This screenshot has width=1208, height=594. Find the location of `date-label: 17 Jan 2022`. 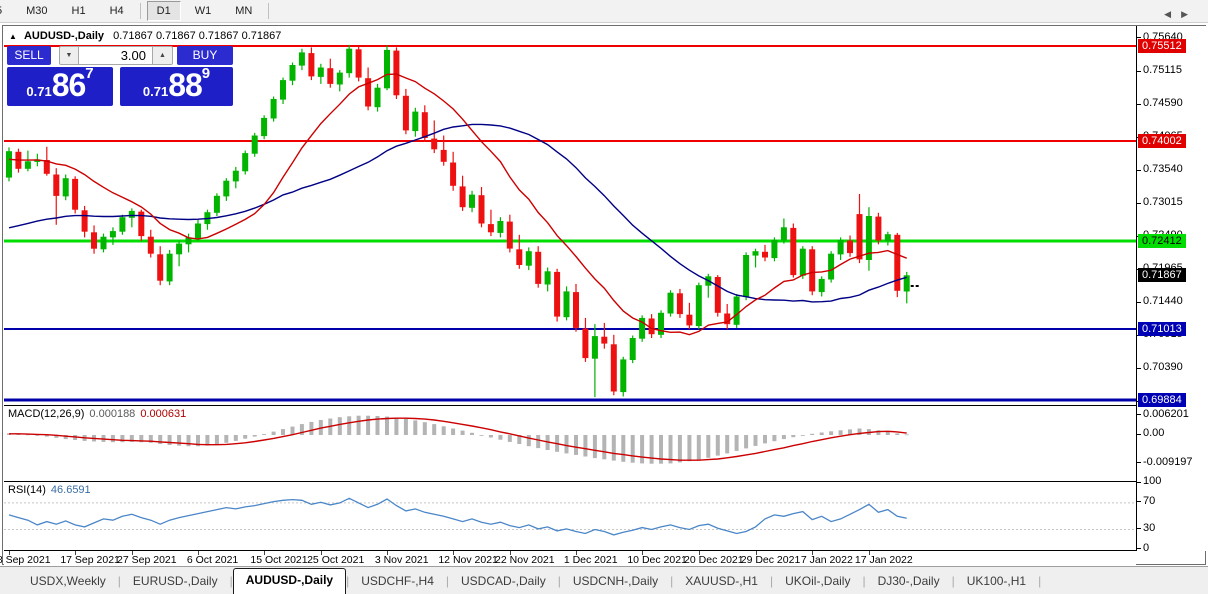

date-label: 17 Jan 2022 is located at coordinates (883, 560).